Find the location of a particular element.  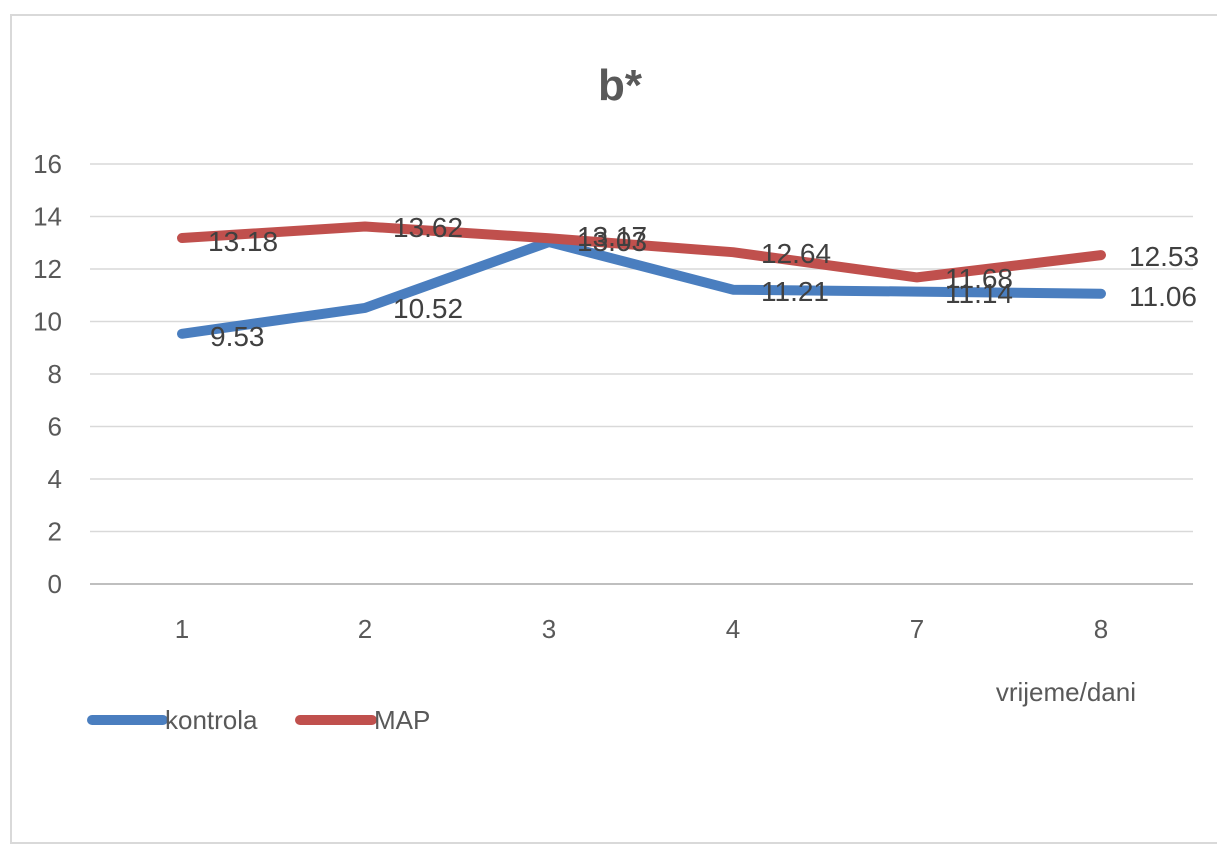

data-label-map: 13.18 is located at coordinates (243, 241).